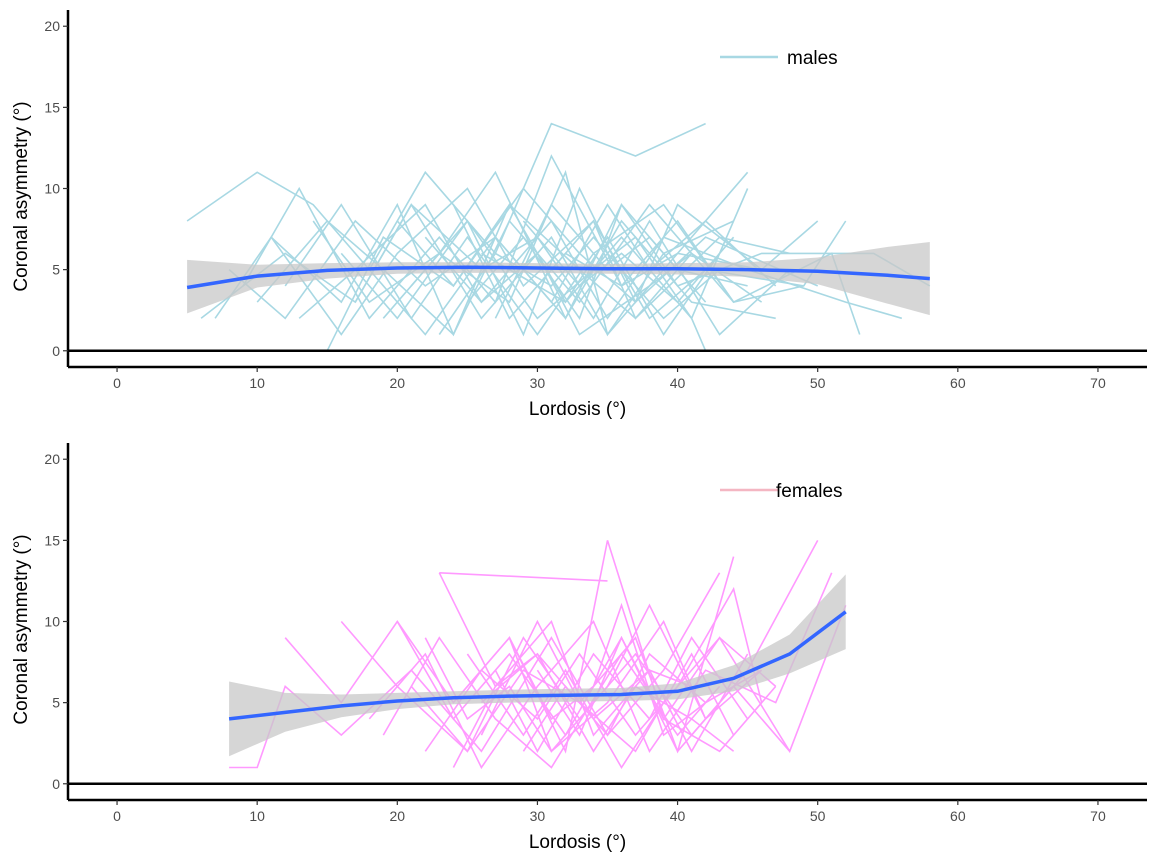 The height and width of the screenshot is (854, 1155). What do you see at coordinates (52, 26) in the screenshot?
I see `males-y-tick-label-20: 20` at bounding box center [52, 26].